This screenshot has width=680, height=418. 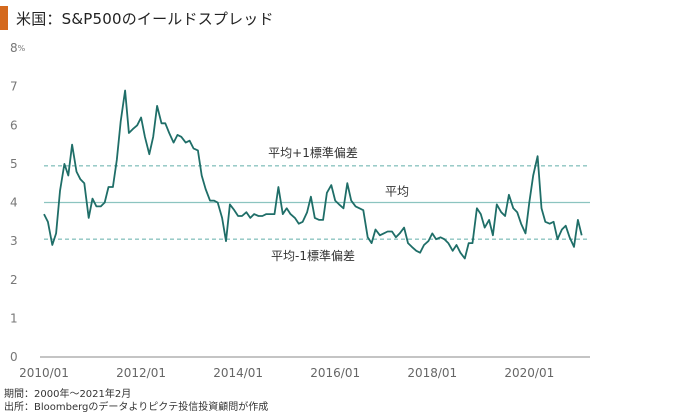 What do you see at coordinates (14, 280) in the screenshot?
I see `y-tick-label: 2` at bounding box center [14, 280].